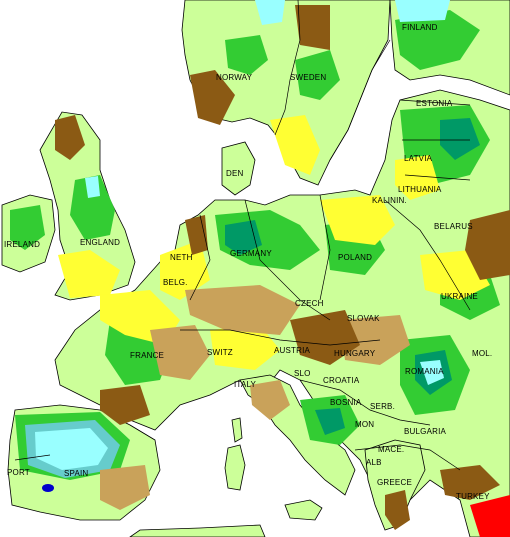 The height and width of the screenshot is (537, 510). What do you see at coordinates (363, 318) in the screenshot?
I see `country-label-slovak: SLOVAK` at bounding box center [363, 318].